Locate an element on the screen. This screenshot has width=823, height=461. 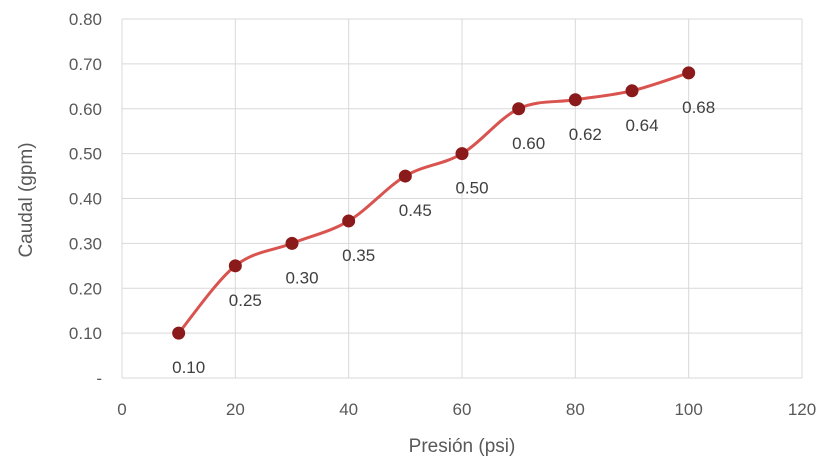
y-tick-label: 0.40 is located at coordinates (85, 199).